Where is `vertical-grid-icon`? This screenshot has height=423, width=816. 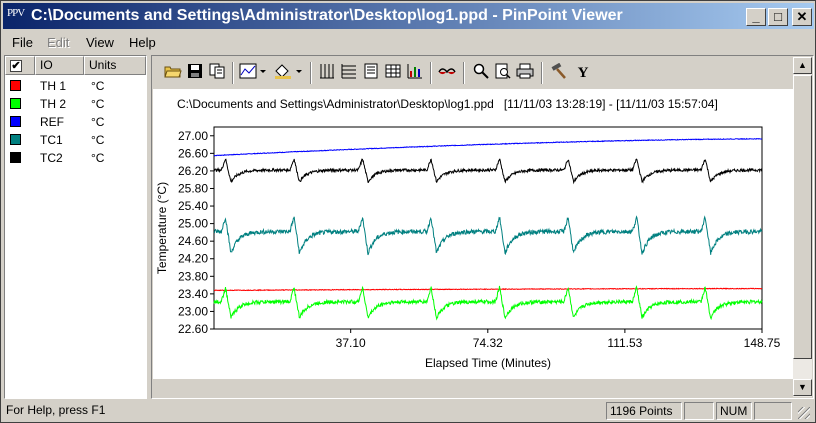 vertical-grid-icon is located at coordinates (327, 73).